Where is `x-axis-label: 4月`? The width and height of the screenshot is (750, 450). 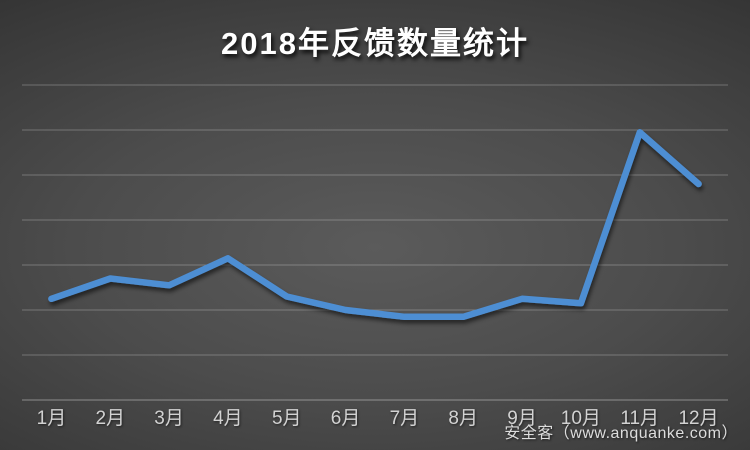
x-axis-label: 4月 is located at coordinates (228, 418).